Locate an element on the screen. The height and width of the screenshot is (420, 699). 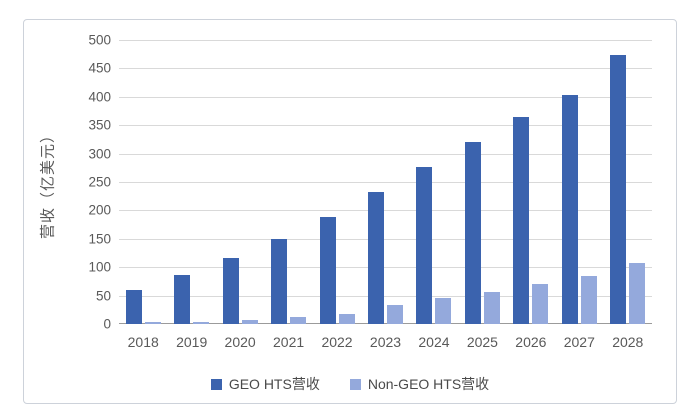
legend-label-geo: GEO HTS营收 is located at coordinates (274, 384).